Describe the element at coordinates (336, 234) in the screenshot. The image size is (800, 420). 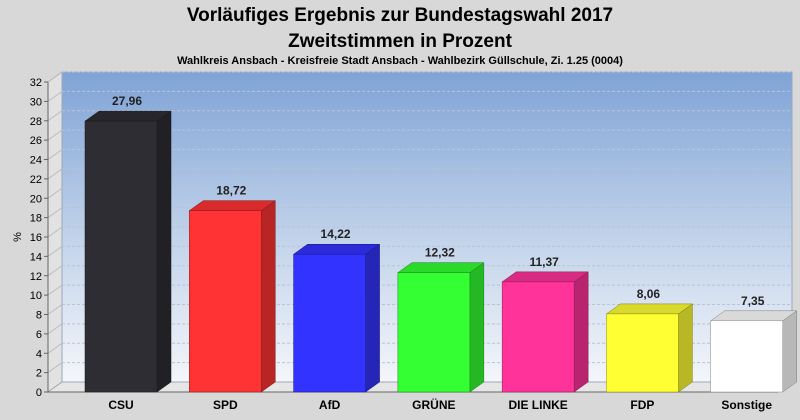
I see `bar-value-label: 14,22` at that location.